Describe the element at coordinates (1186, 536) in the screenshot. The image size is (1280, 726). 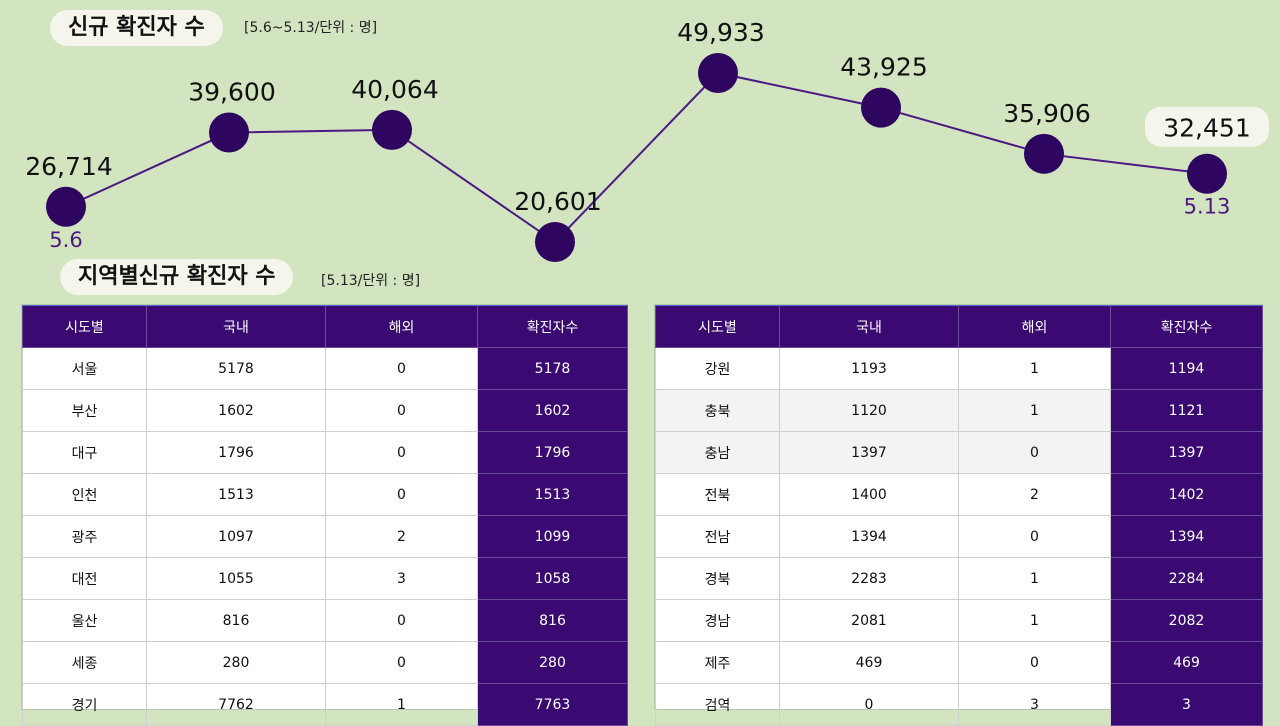
I see `cell-total: 1394` at that location.